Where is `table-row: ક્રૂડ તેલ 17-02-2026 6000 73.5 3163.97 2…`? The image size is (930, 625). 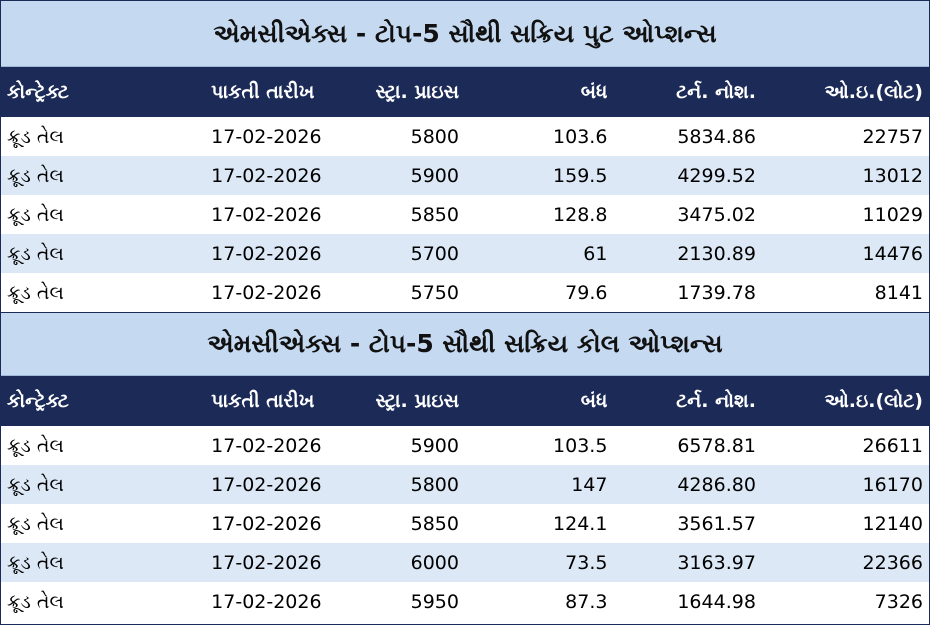
table-row: ક્રૂડ તેલ 17-02-2026 6000 73.5 3163.97 2… is located at coordinates (465, 562).